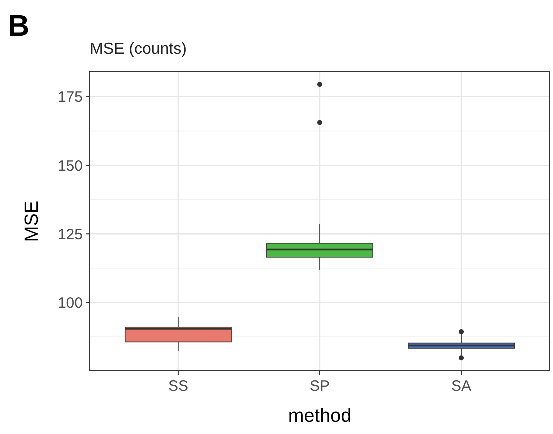 This screenshot has width=553, height=434. Describe the element at coordinates (70, 97) in the screenshot. I see `y-tick-label: 175` at that location.